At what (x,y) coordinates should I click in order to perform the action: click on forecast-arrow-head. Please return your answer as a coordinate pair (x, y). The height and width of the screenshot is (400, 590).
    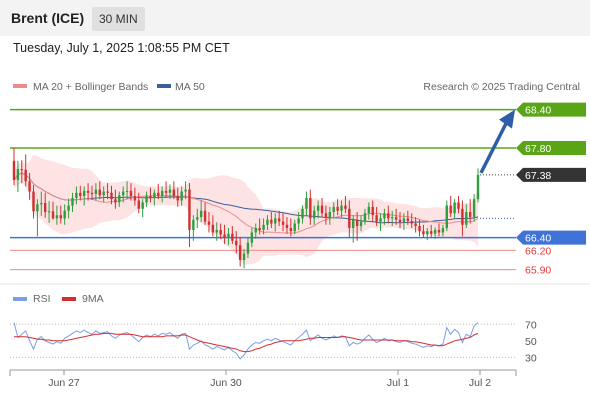
    Looking at the image, I should click on (507, 119).